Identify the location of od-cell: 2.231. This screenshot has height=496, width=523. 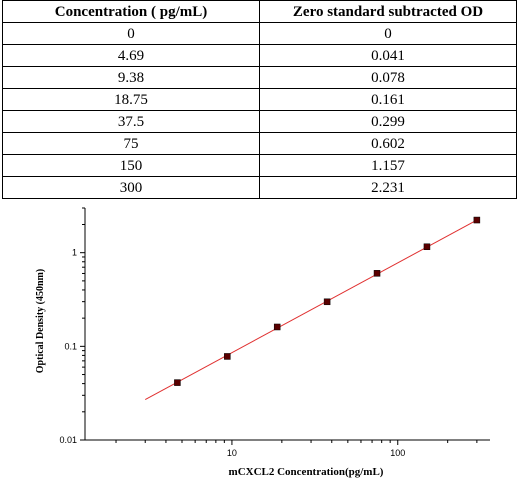
(388, 187).